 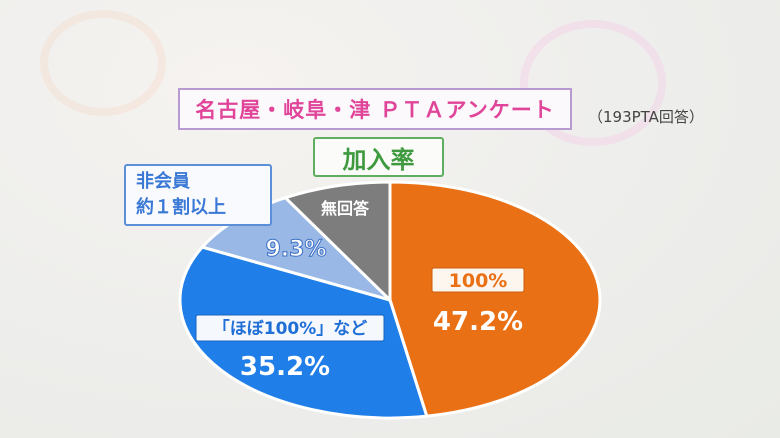 I want to click on slice-label-100: 100%, so click(x=478, y=281).